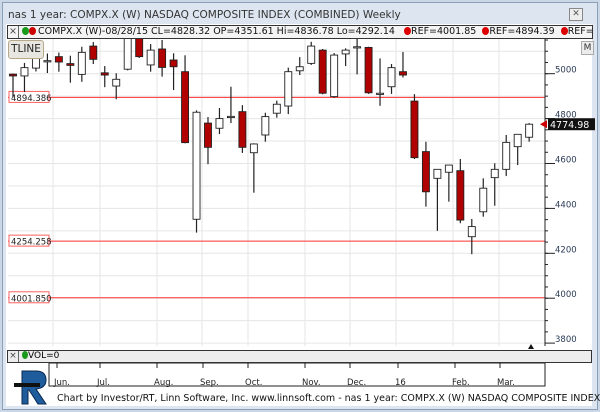 Image resolution: width=600 pixels, height=412 pixels. What do you see at coordinates (13, 32) in the screenshot?
I see `legend-close-button: ×` at bounding box center [13, 32].